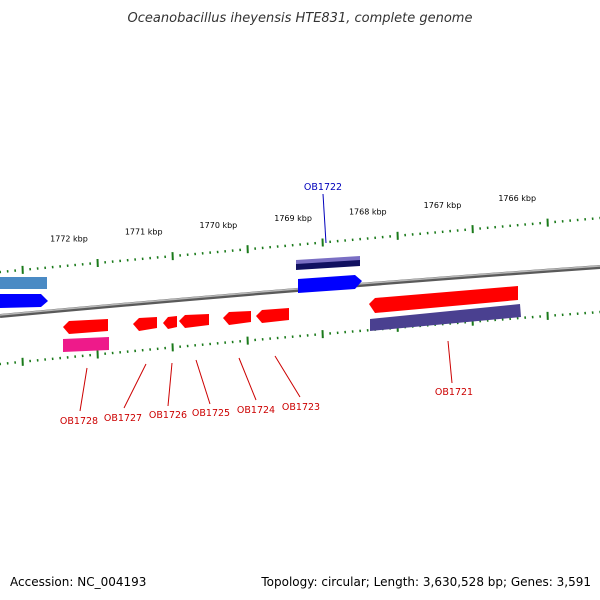  I want to click on gene-label: OB1725, so click(211, 413).